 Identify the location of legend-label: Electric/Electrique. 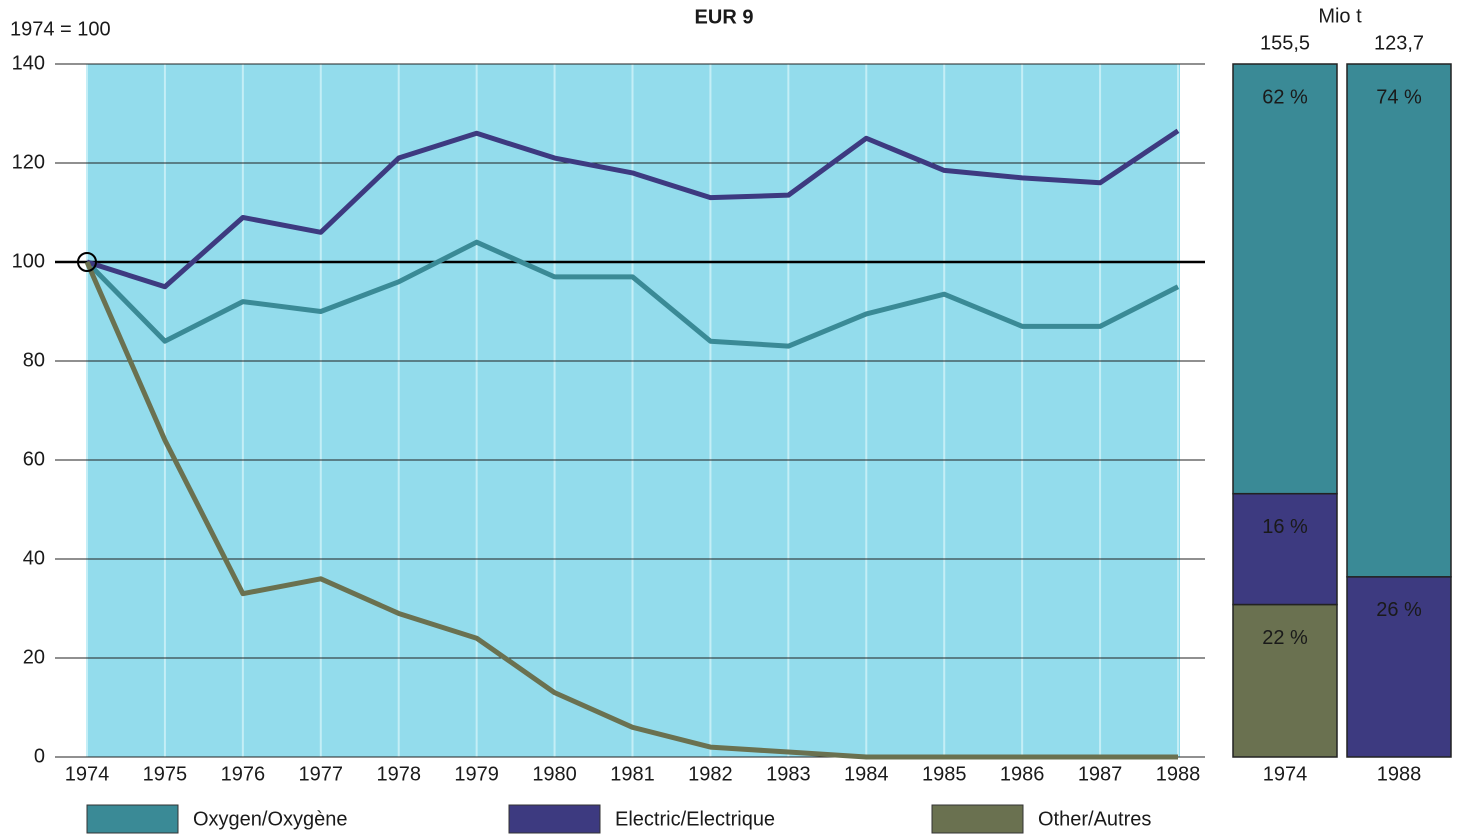
(695, 819).